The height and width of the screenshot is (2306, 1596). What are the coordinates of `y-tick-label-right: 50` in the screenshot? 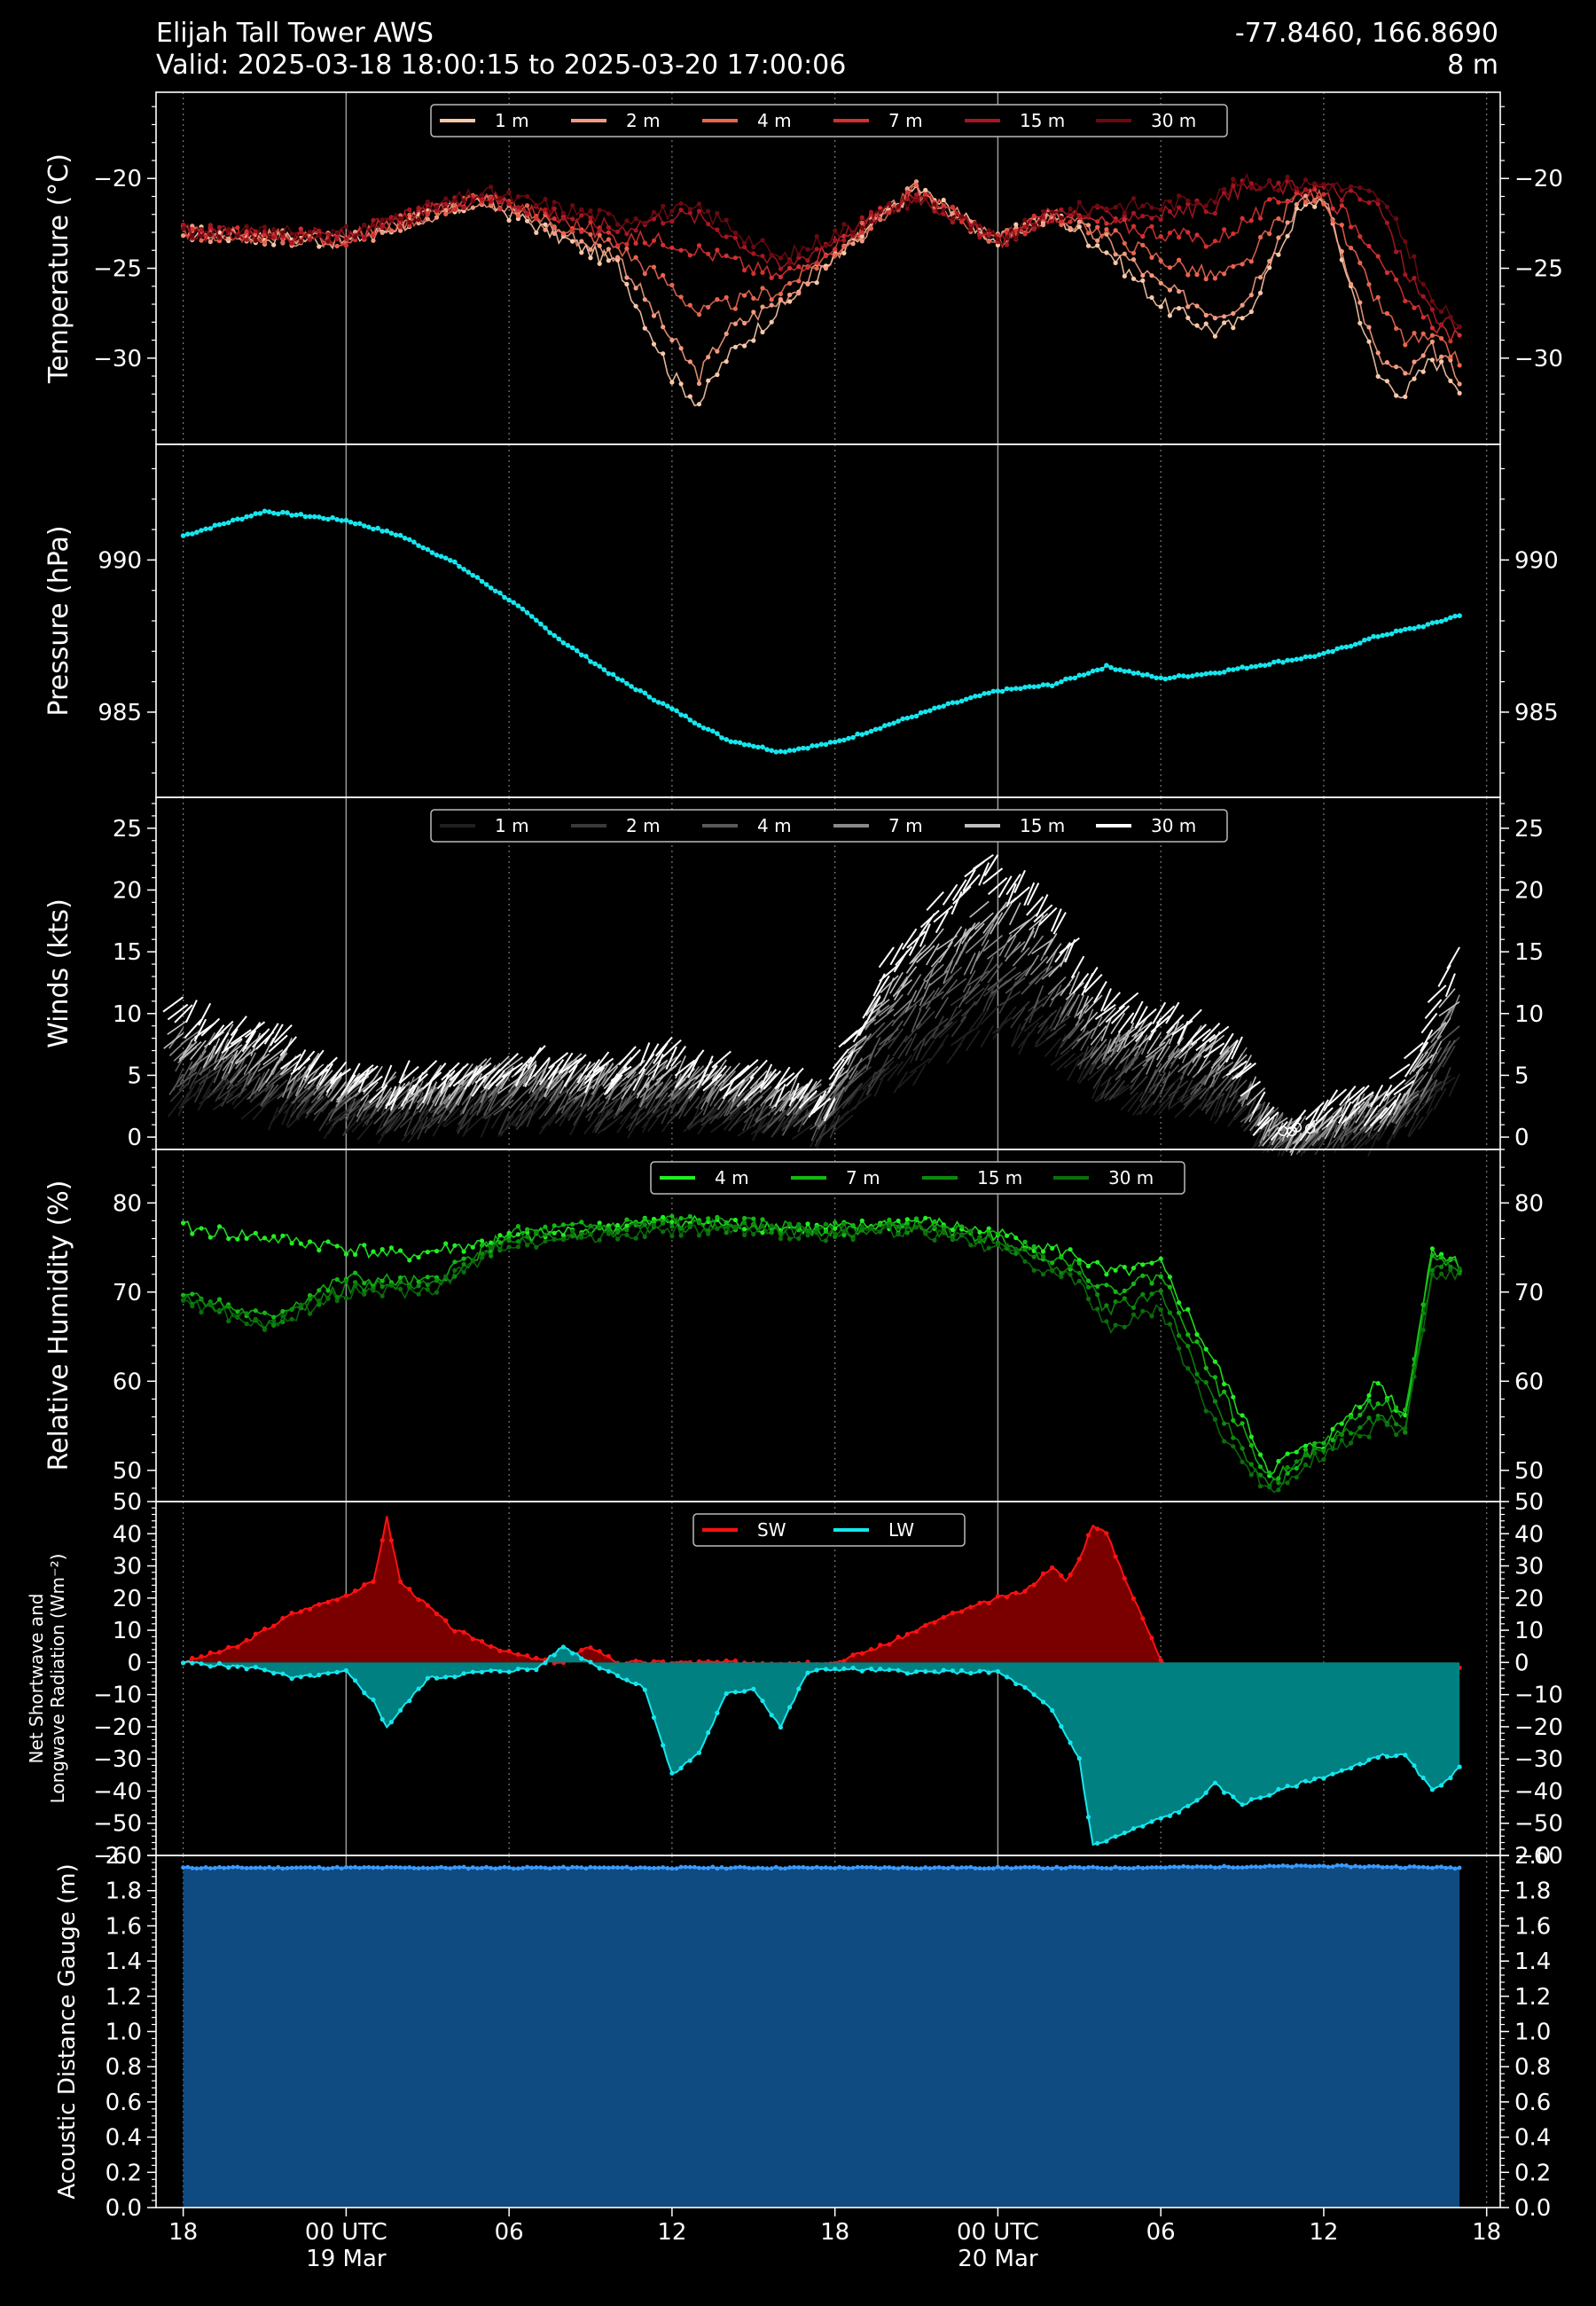 It's located at (1529, 1471).